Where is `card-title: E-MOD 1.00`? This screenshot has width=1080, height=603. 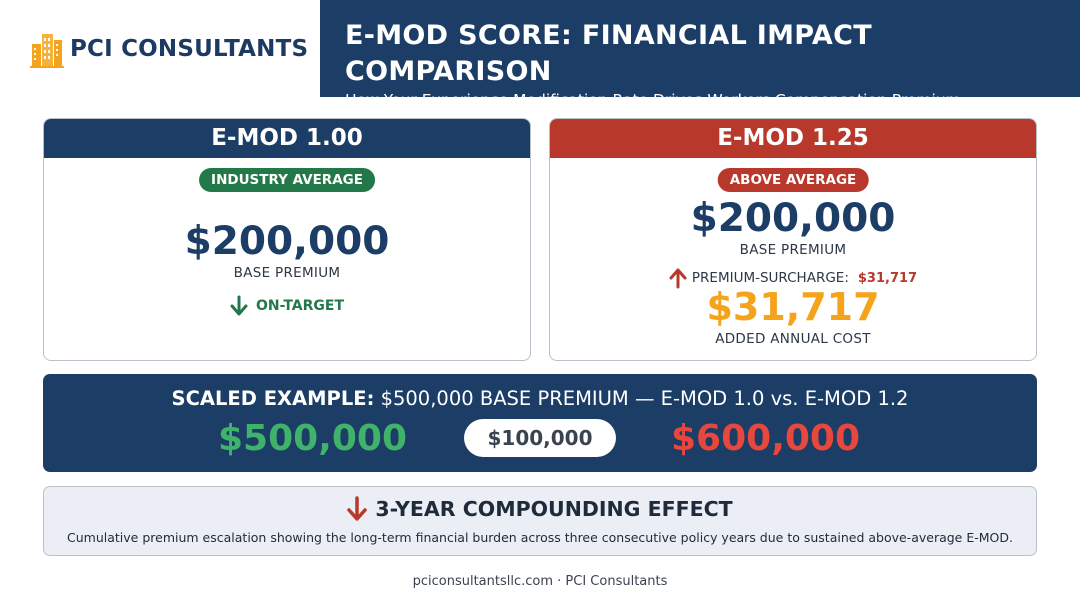 card-title: E-MOD 1.00 is located at coordinates (287, 138).